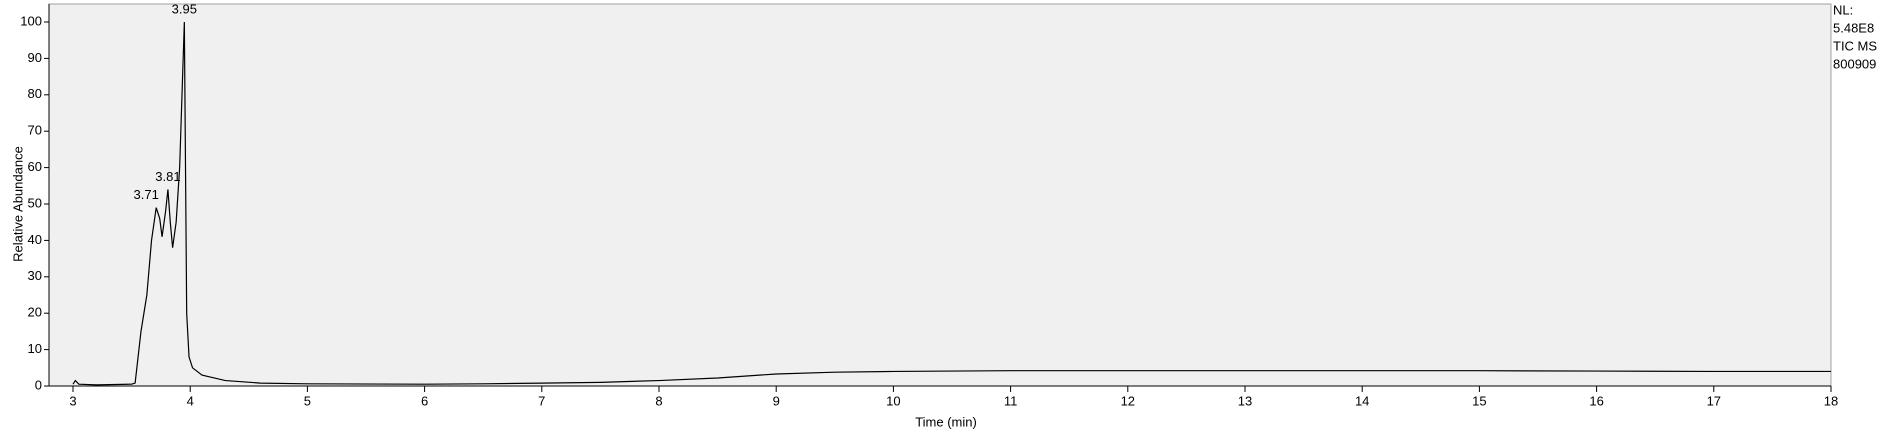 The width and height of the screenshot is (1881, 442). I want to click on x-tick-label: 18, so click(1831, 400).